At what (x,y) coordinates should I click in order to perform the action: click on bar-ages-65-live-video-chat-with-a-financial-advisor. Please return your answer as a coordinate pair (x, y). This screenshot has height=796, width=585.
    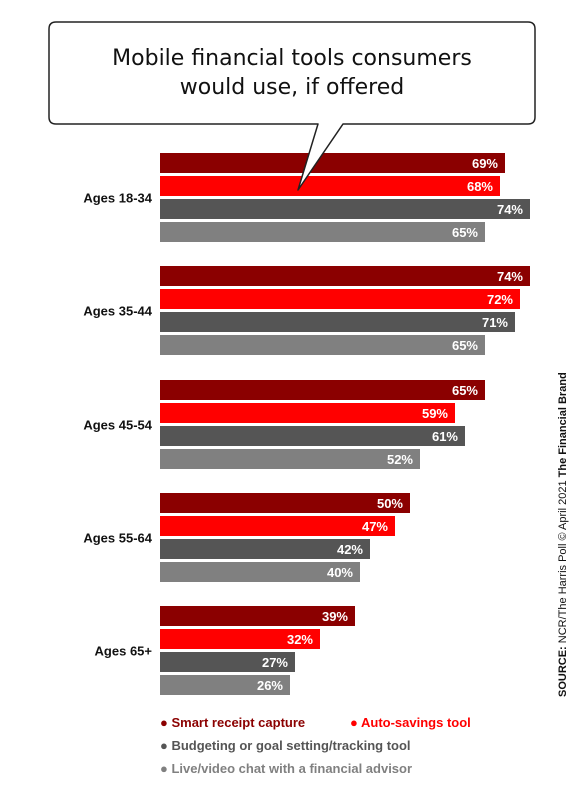
    Looking at the image, I should click on (225, 685).